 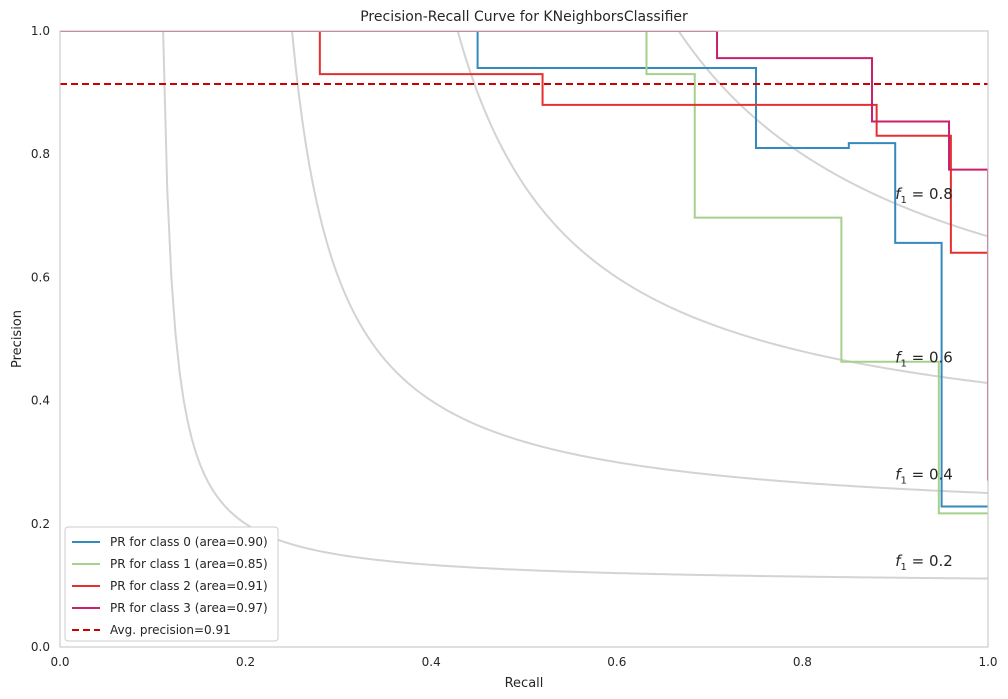 What do you see at coordinates (924, 195) in the screenshot?
I see `iso-f1-label: f1 = 0.8` at bounding box center [924, 195].